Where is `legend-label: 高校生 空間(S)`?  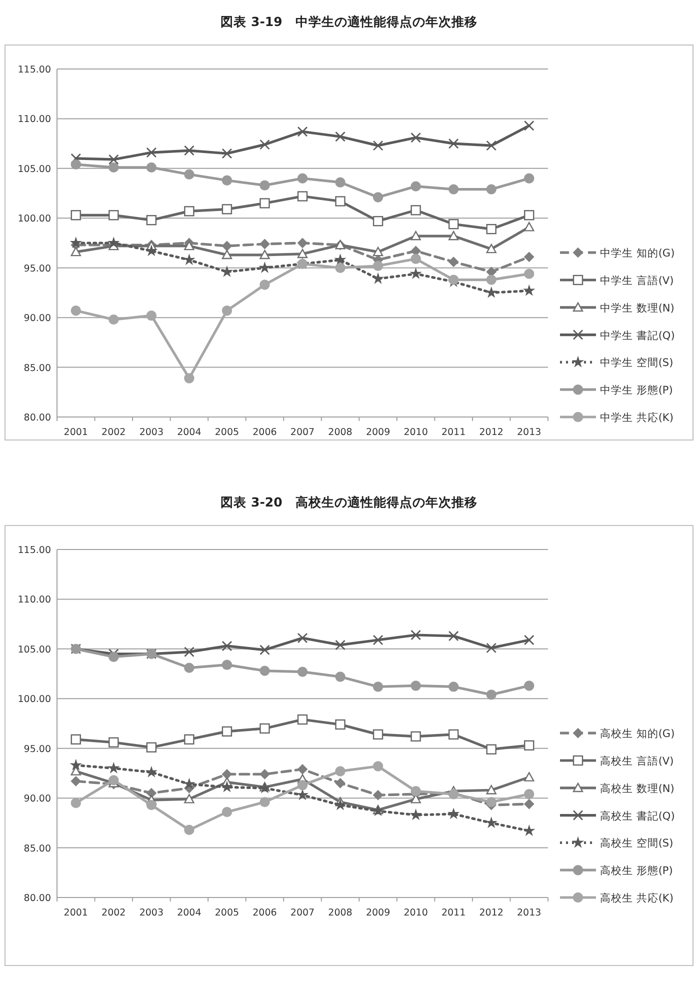 legend-label: 高校生 空間(S) is located at coordinates (637, 843).